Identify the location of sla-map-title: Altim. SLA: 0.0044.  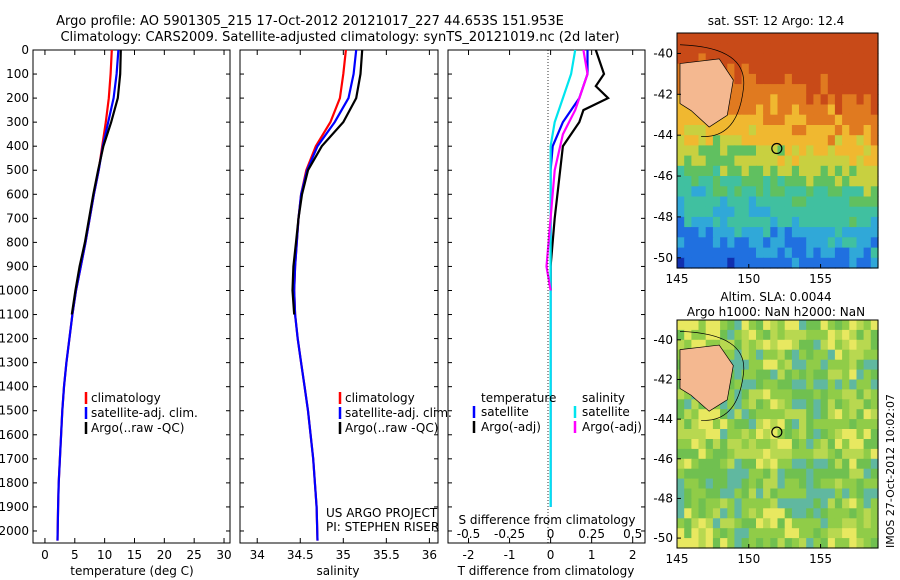
(775, 297).